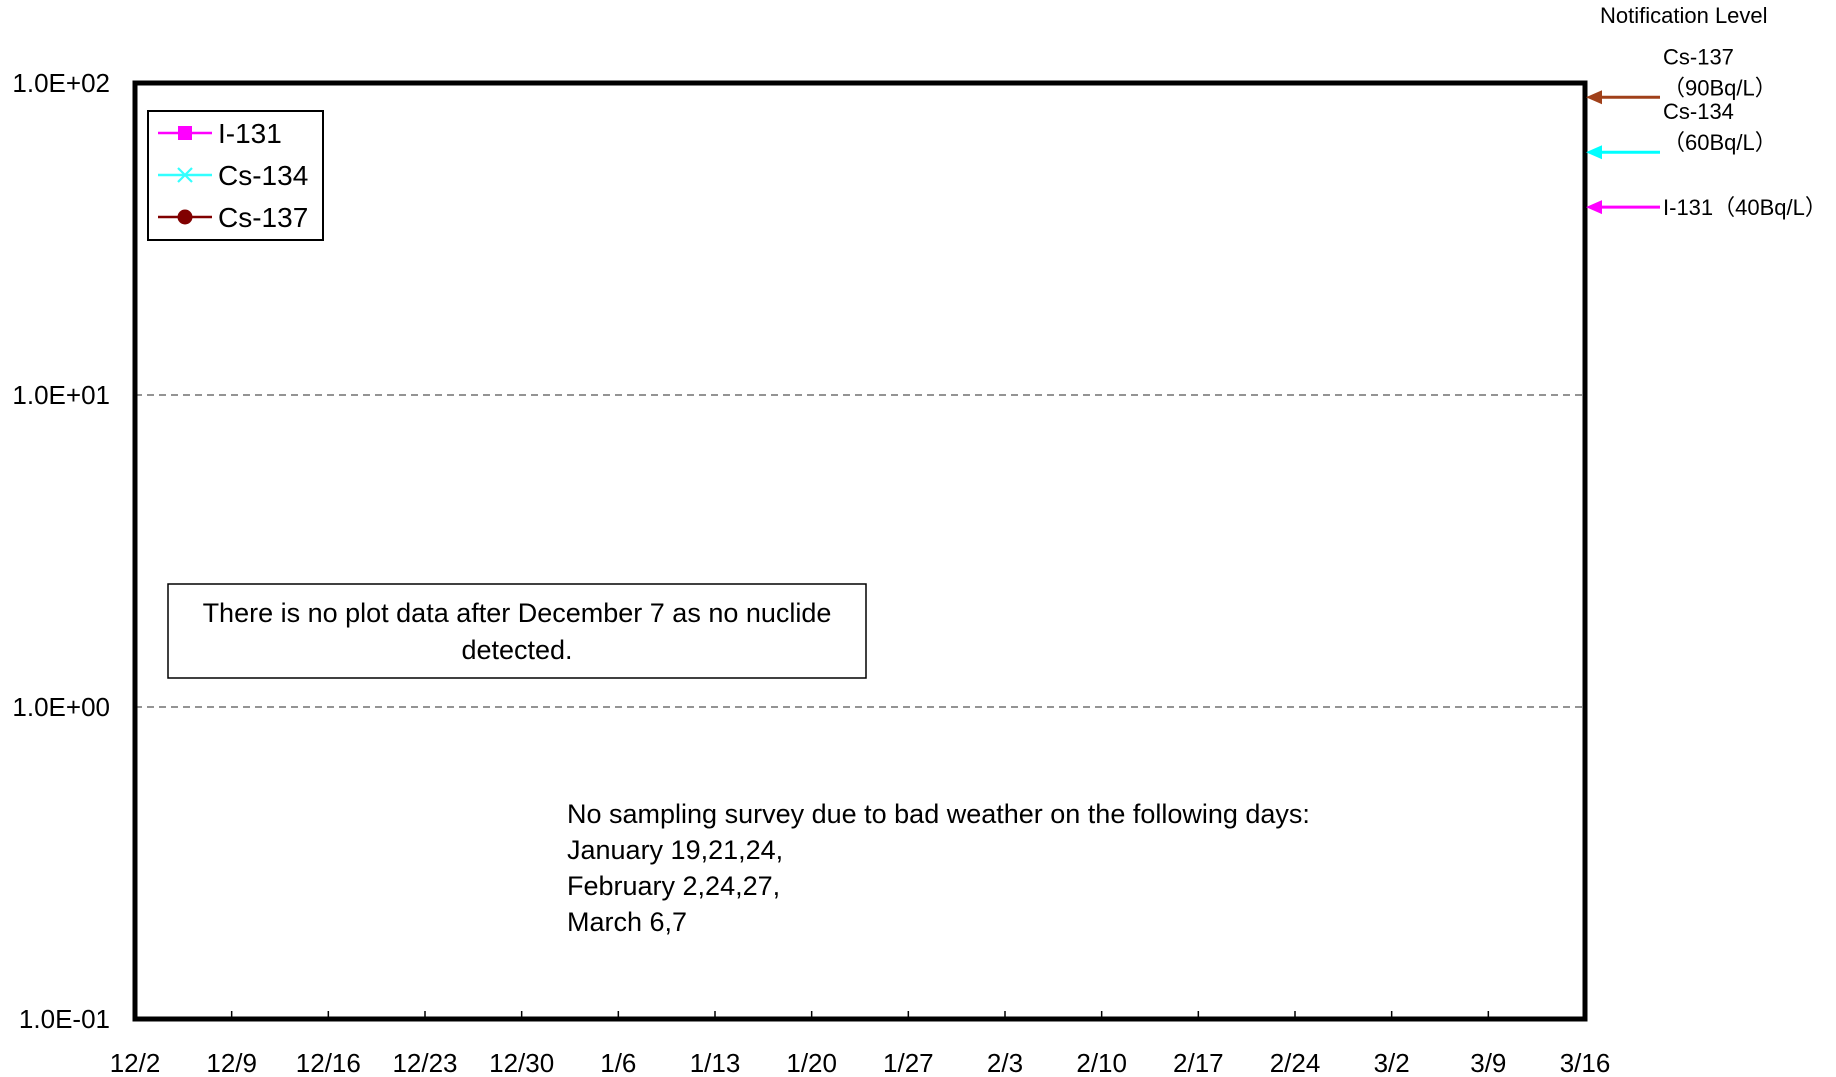  What do you see at coordinates (627, 922) in the screenshot?
I see `weather-note-line-4: March 6,7` at bounding box center [627, 922].